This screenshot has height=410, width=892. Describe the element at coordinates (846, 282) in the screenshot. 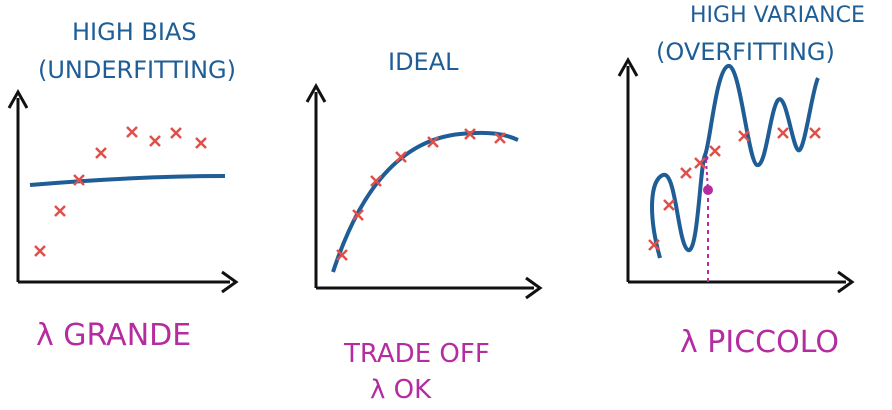

I see `panel-3-x-arrow` at that location.